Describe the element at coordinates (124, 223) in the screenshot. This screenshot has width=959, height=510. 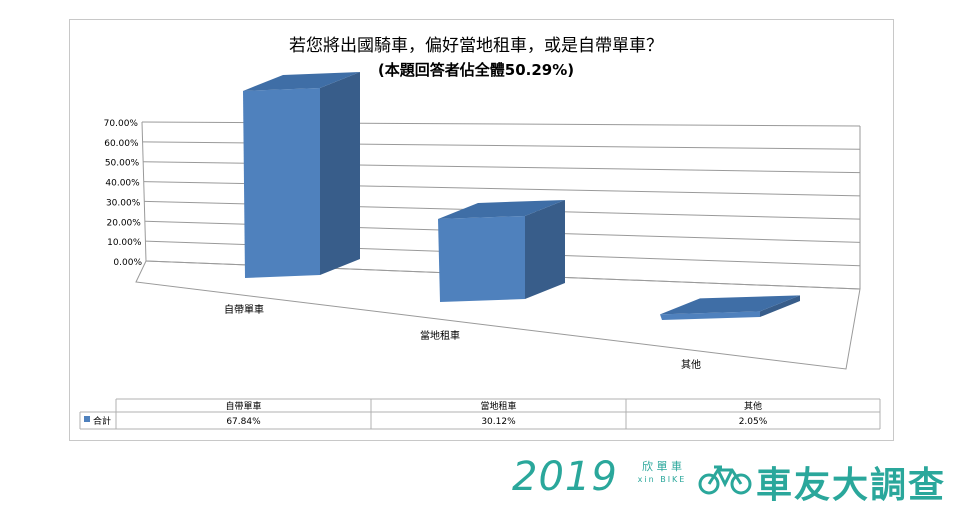
I see `y-tick-label: 20.00%` at that location.